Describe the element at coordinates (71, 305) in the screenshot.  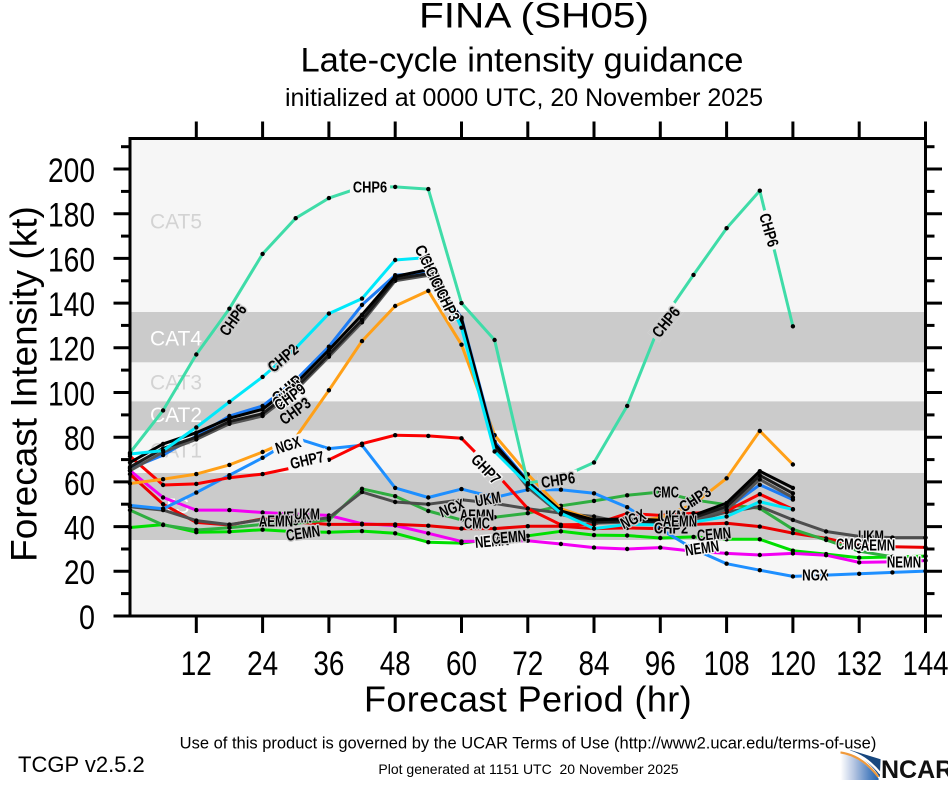
I see `svg-text: 140` at that location.